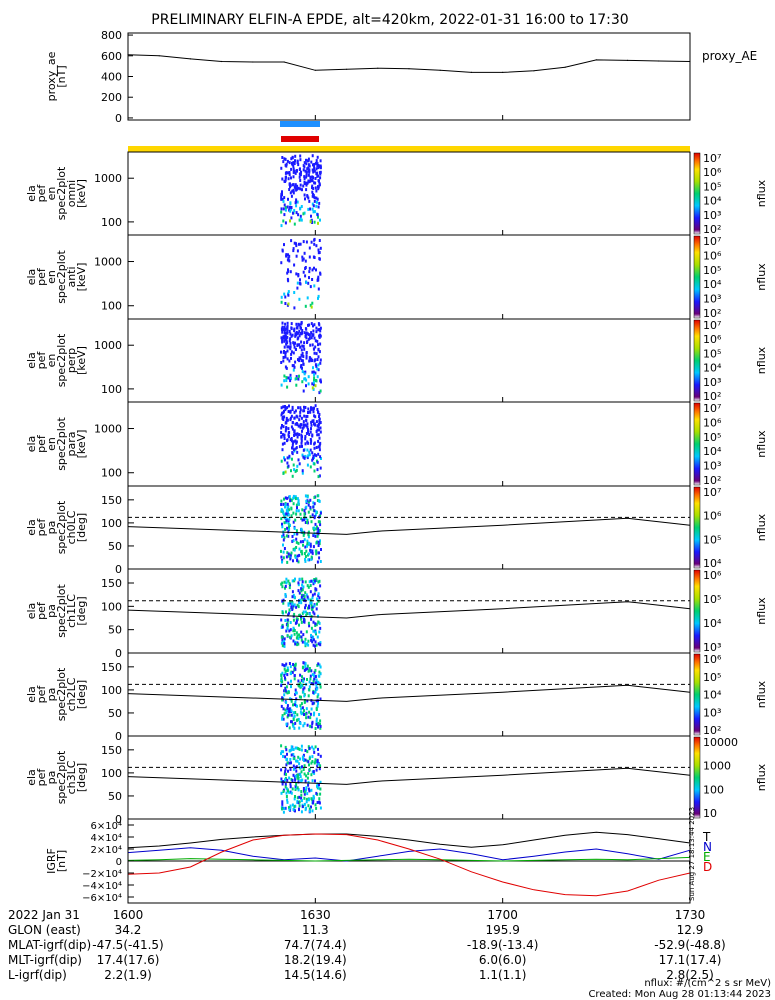 The image size is (775, 1000). I want to click on heatmap-cells-spec2, so click(301, 358).